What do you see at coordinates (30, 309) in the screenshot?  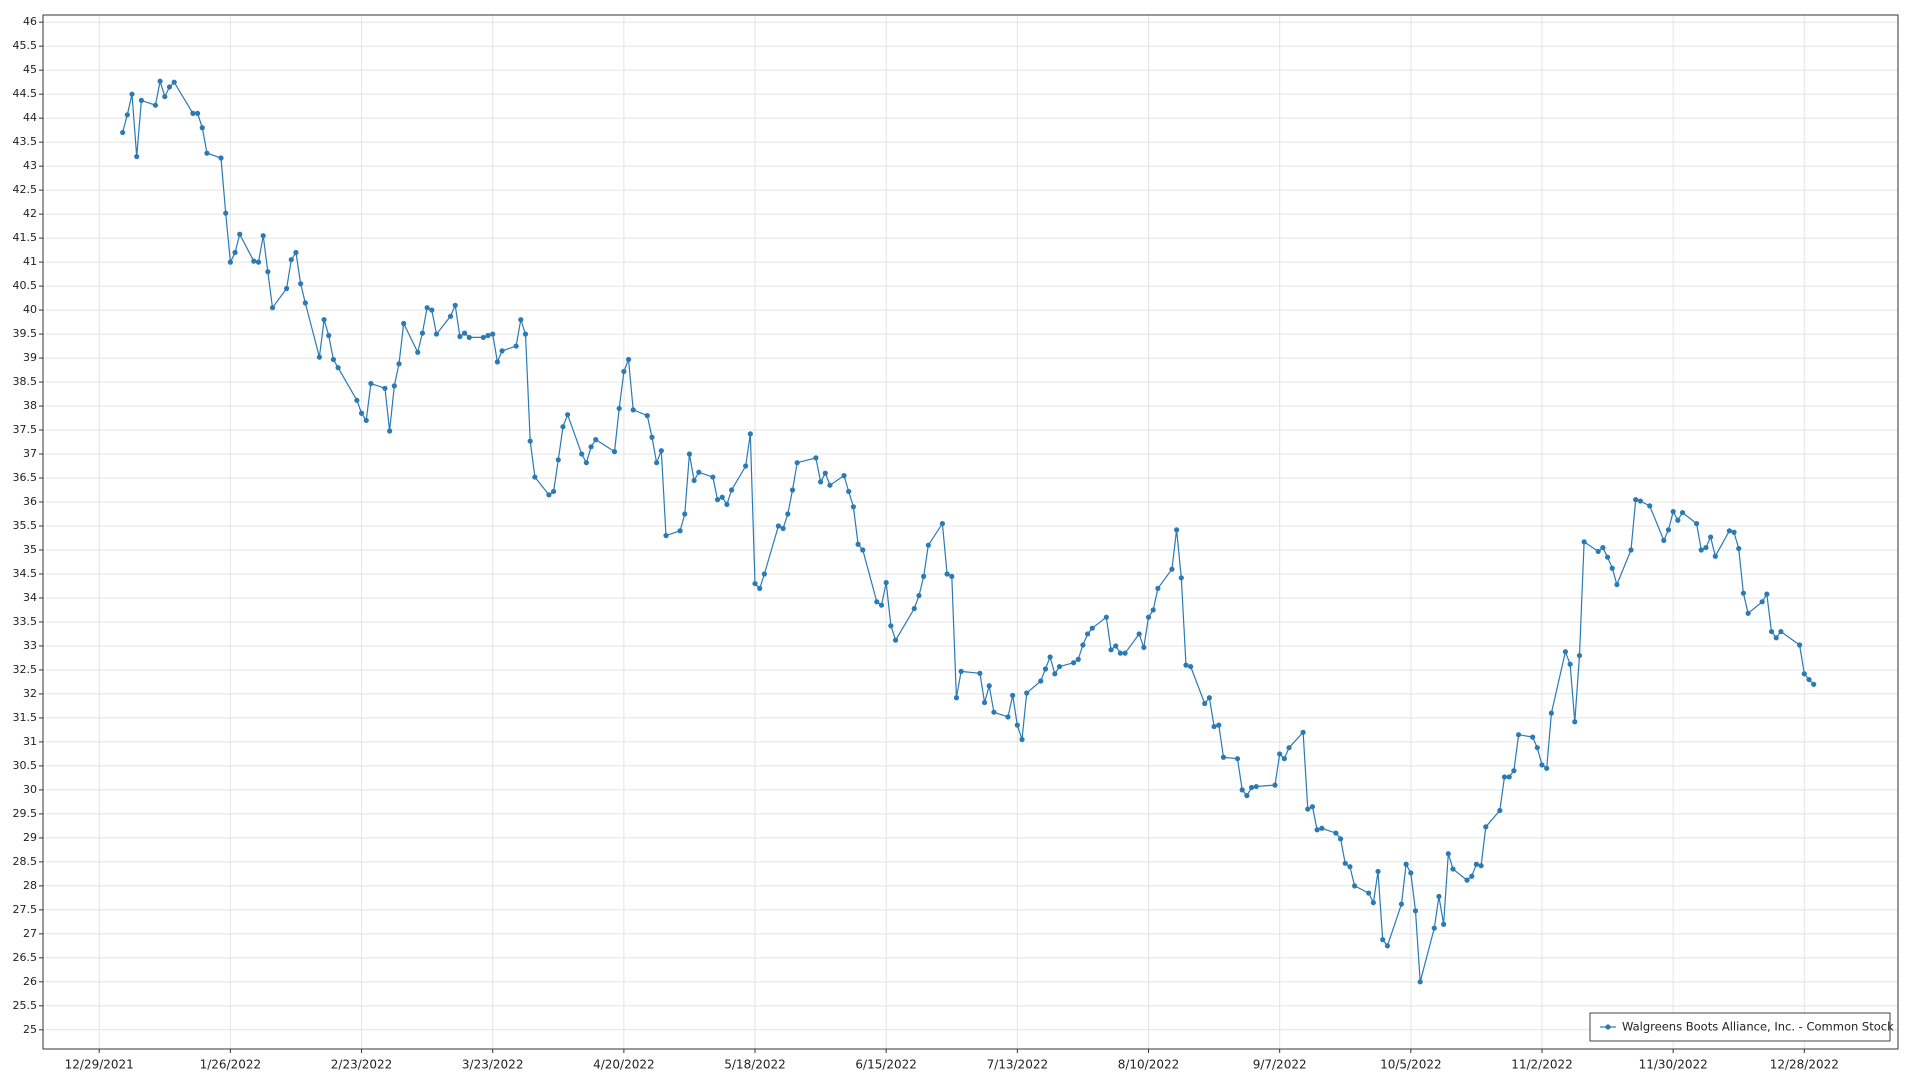 I see `y-tick-label: 40` at bounding box center [30, 309].